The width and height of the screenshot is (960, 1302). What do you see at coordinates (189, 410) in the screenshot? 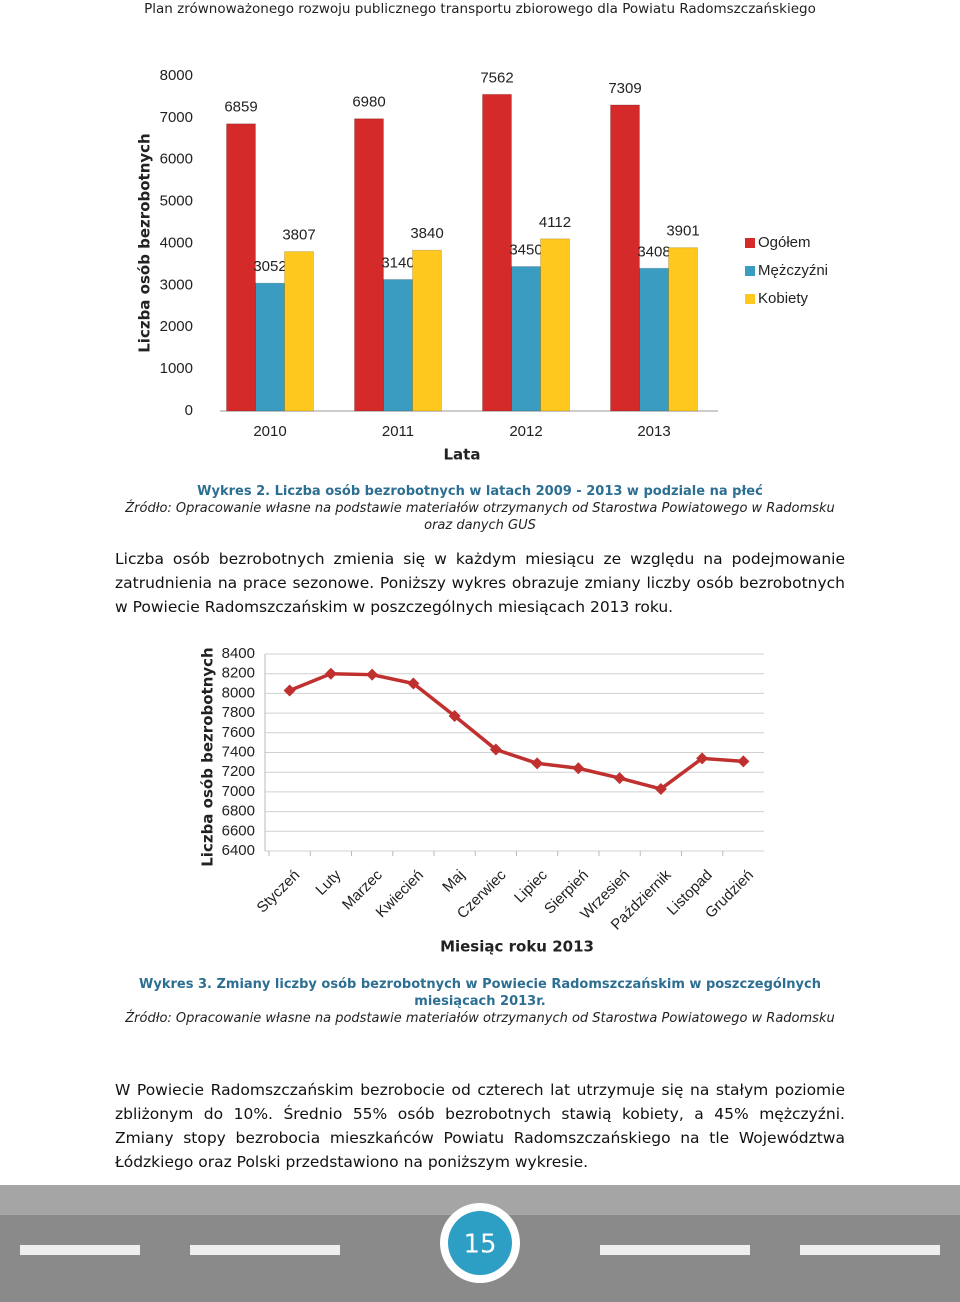
I see `y-tick-label: 0` at bounding box center [189, 410].